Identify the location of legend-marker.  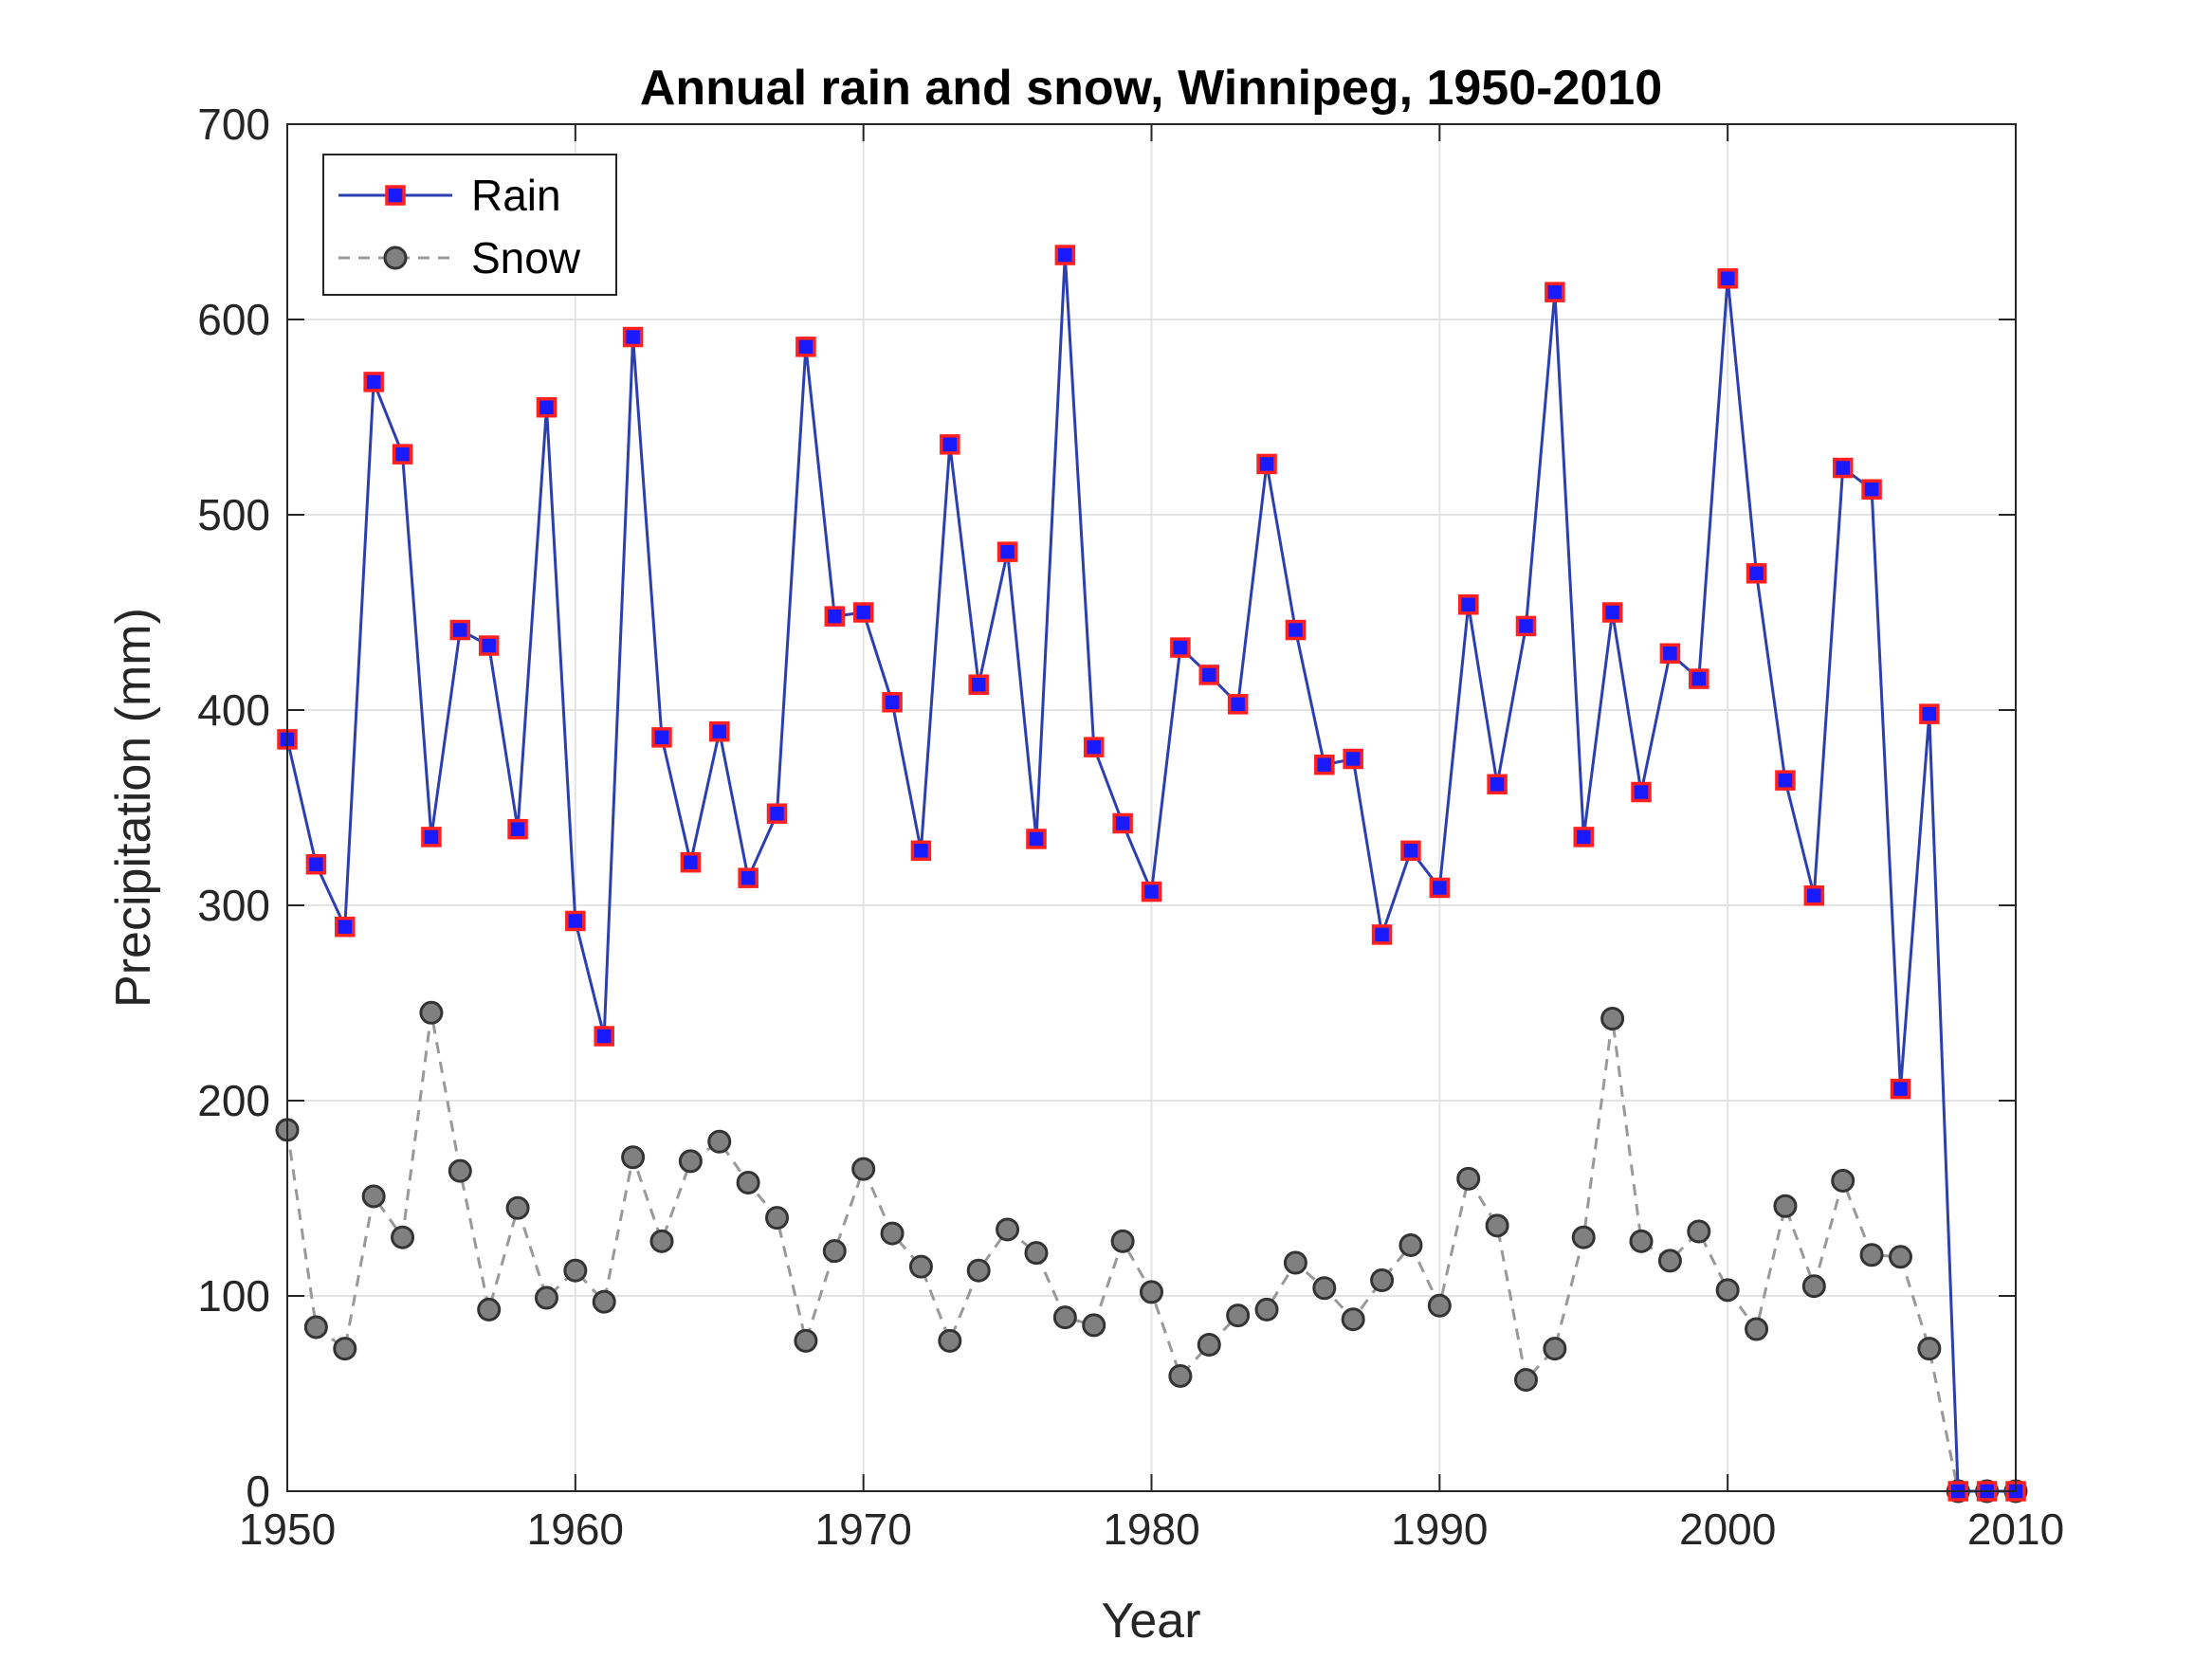
(395, 195).